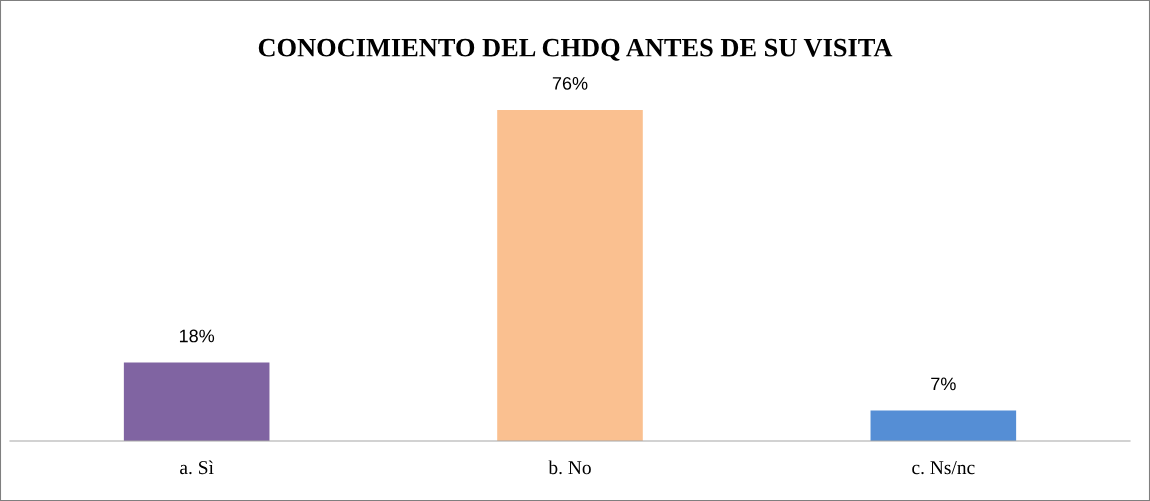 The image size is (1150, 501). Describe the element at coordinates (197, 336) in the screenshot. I see `data-label: 18%` at that location.